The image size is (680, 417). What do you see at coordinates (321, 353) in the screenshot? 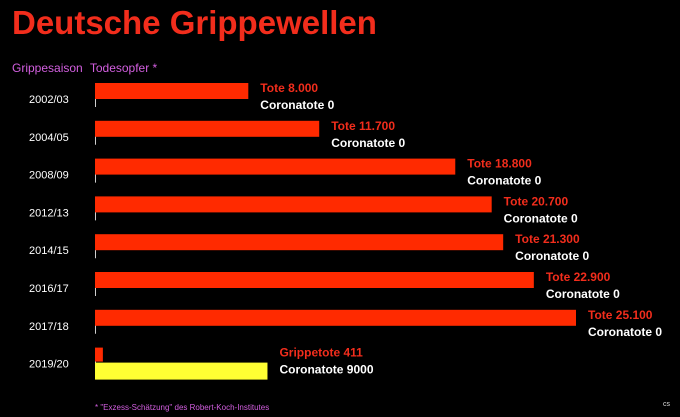
I see `data-label-deaths: Grippetote 411` at bounding box center [321, 353].